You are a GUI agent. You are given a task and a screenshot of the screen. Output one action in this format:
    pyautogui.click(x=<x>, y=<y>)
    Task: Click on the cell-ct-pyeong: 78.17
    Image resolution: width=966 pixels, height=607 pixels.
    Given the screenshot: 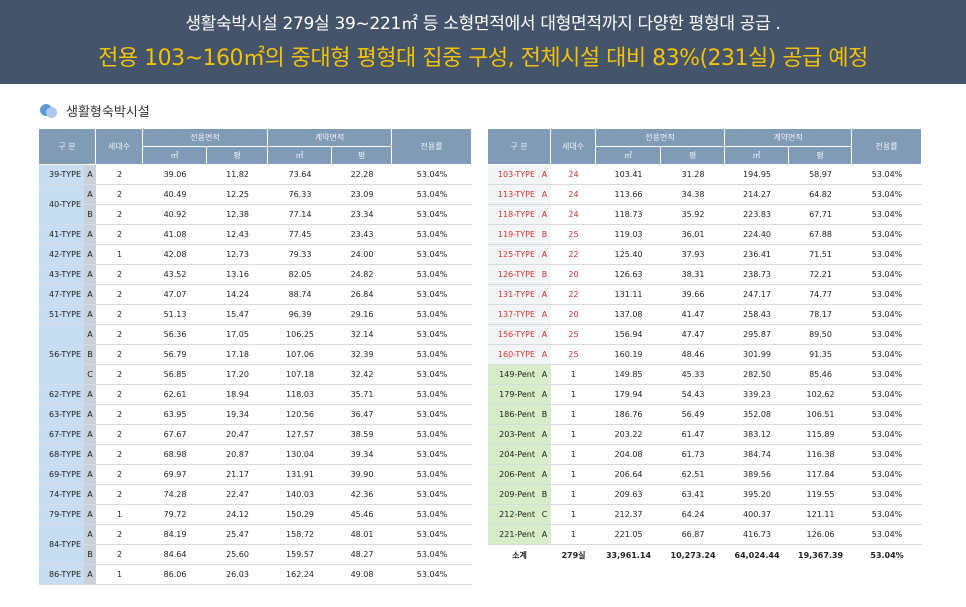 What is the action you would take?
    pyautogui.click(x=821, y=315)
    